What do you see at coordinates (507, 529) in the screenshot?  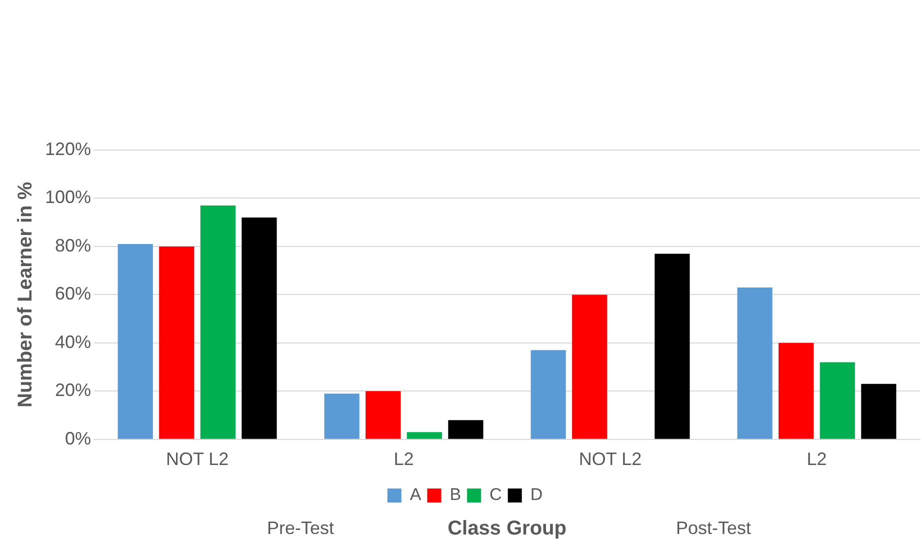 I see `x-axis-title: Class Group` at bounding box center [507, 529].